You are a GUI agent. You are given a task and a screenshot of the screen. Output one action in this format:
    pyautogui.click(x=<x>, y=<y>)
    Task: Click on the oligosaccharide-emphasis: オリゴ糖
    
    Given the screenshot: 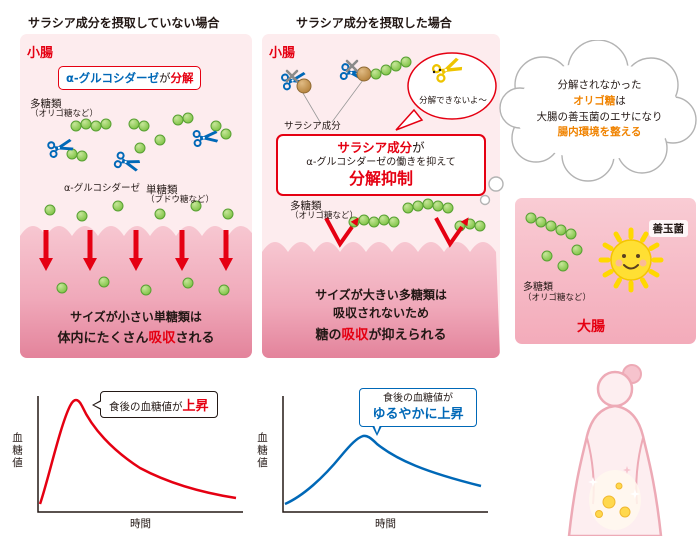 What is the action you would take?
    pyautogui.click(x=594, y=100)
    